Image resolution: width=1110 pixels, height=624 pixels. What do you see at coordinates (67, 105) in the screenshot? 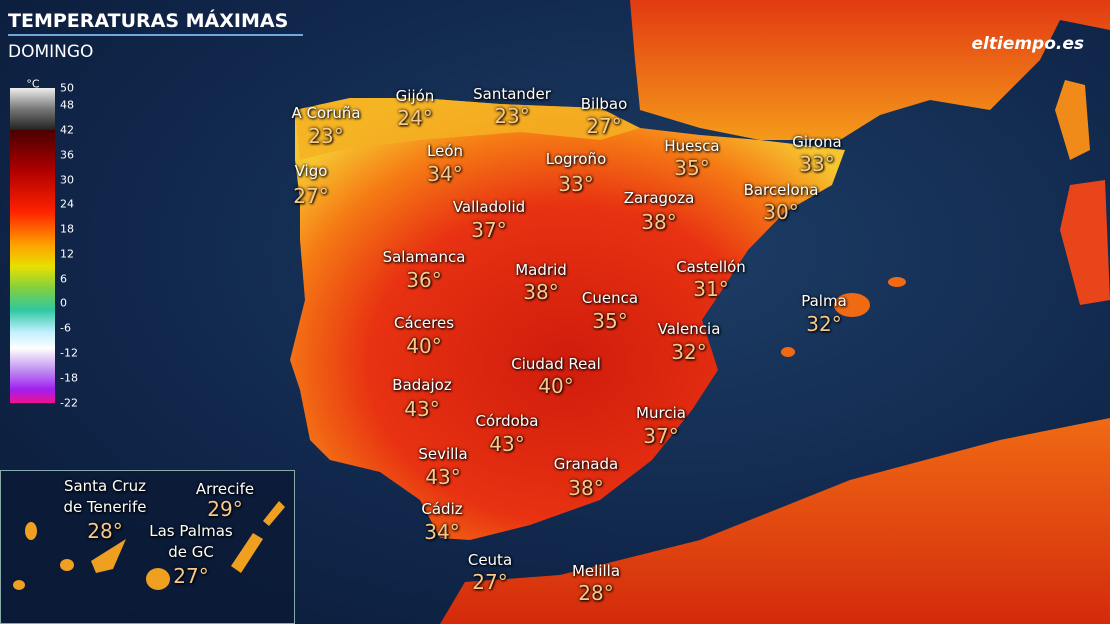
I see `legend-tick-label: 48` at bounding box center [67, 105].